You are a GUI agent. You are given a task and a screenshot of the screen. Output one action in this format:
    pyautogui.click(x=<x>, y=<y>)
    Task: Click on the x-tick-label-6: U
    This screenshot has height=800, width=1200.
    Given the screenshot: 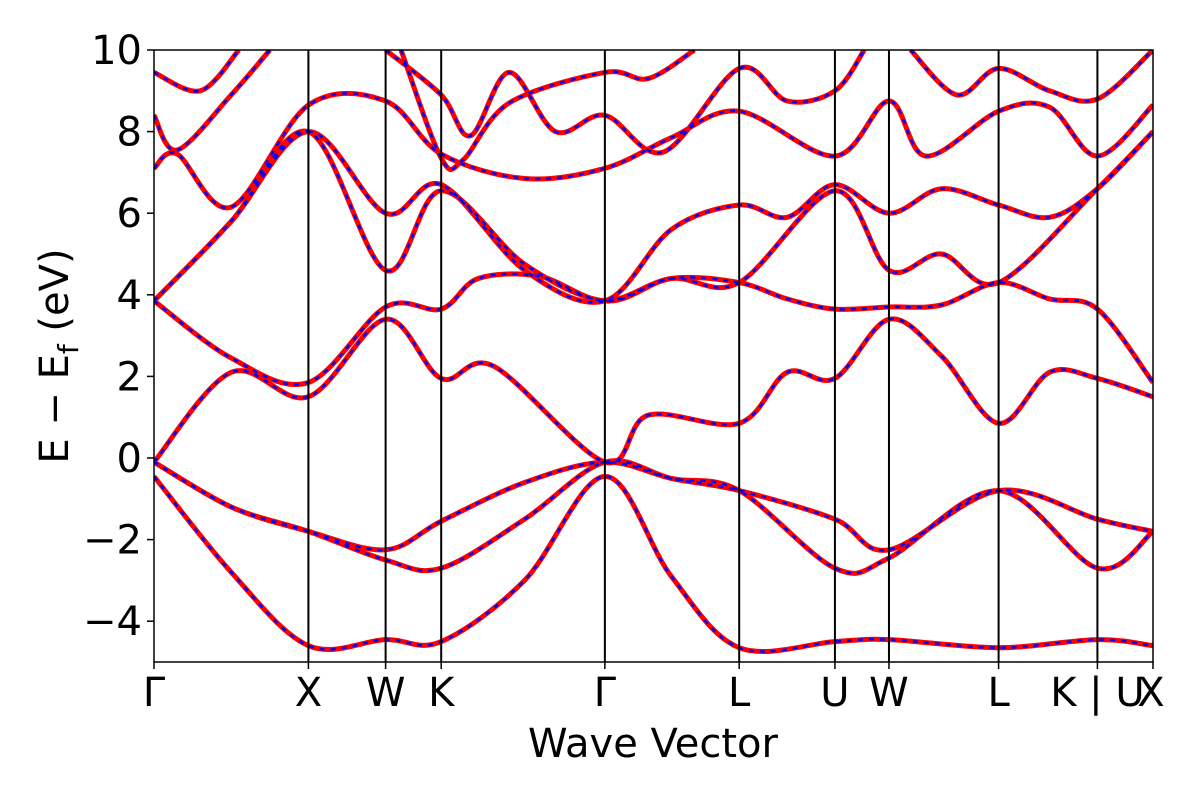 What is the action you would take?
    pyautogui.click(x=834, y=693)
    